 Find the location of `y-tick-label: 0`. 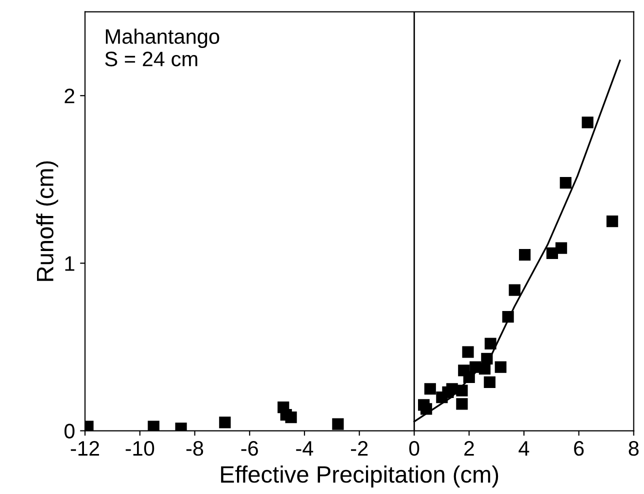

y-tick-label: 0 is located at coordinates (69, 431).